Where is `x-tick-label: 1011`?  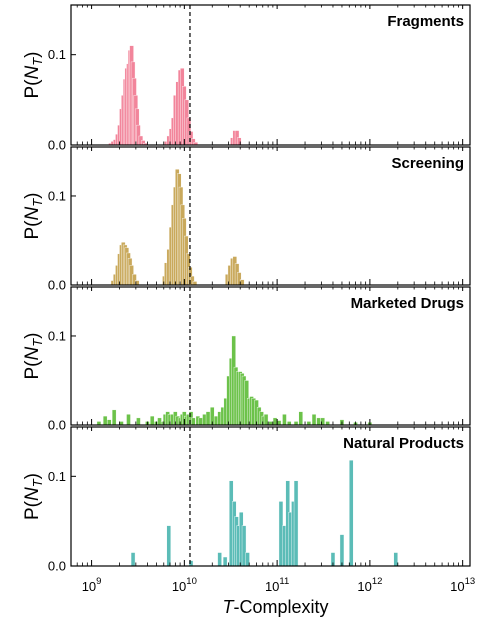
x-tick-label: 1011 is located at coordinates (277, 585).